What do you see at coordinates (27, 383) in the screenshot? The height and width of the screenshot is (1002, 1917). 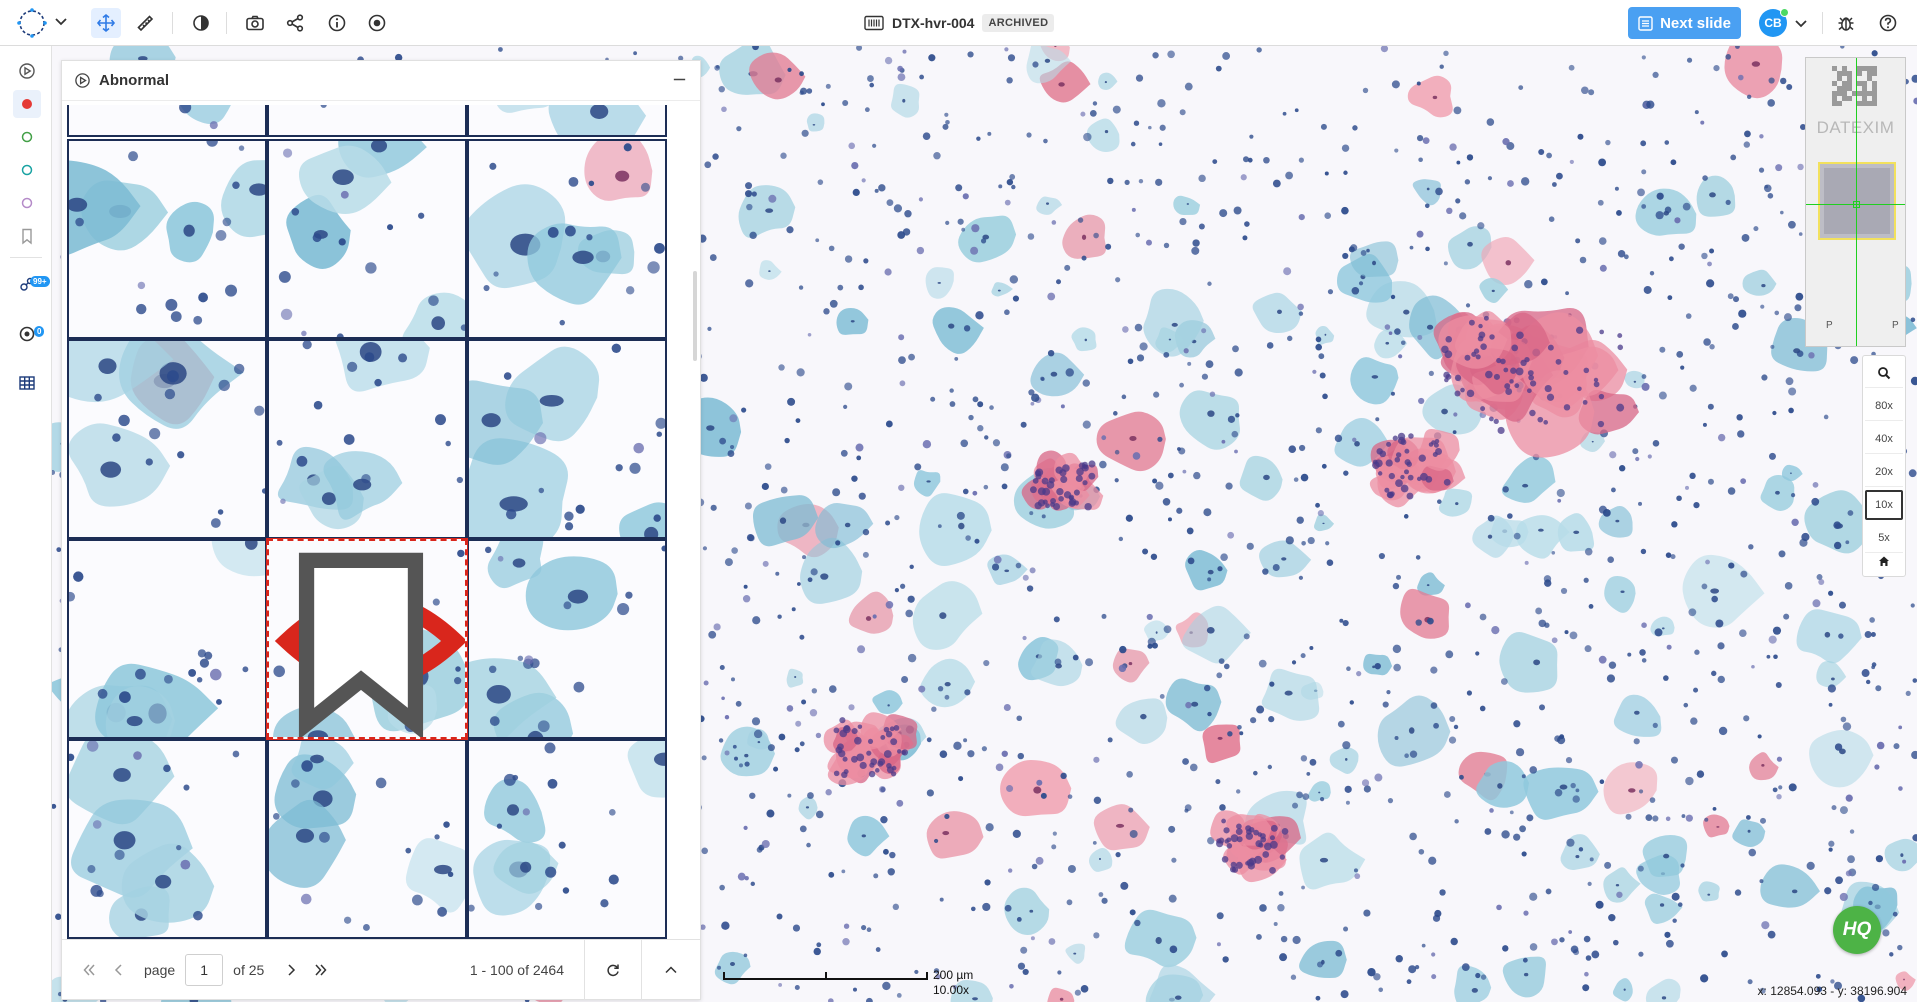 I see `rail-table-button` at bounding box center [27, 383].